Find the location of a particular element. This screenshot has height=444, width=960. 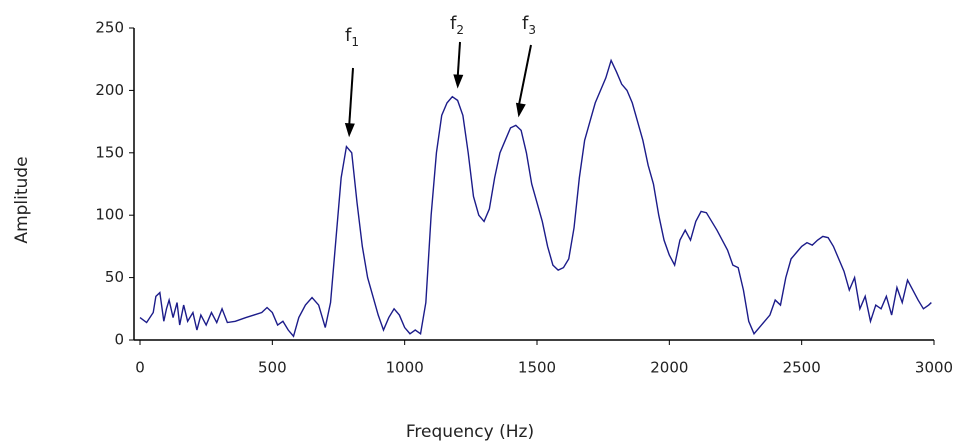

x-tick-label: 2500 is located at coordinates (802, 368).